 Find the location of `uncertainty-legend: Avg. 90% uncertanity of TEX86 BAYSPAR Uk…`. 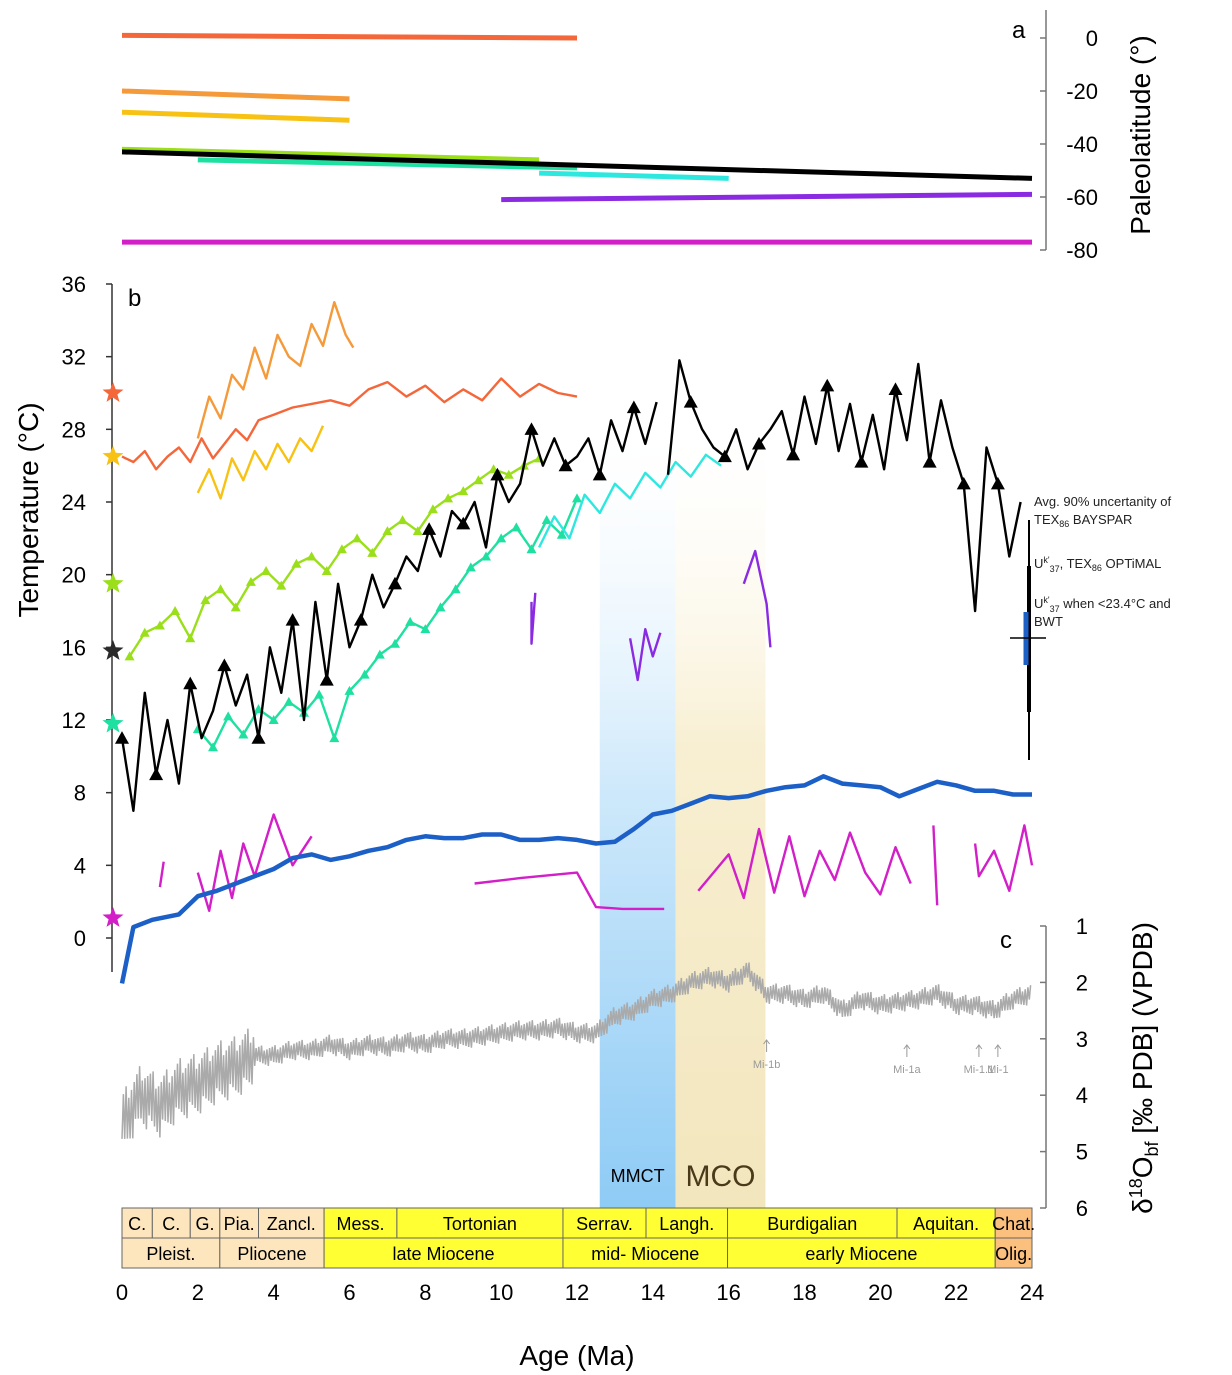

uncertainty-legend: Avg. 90% uncertanity of TEX86 BAYSPAR Uk… is located at coordinates (1090, 627).